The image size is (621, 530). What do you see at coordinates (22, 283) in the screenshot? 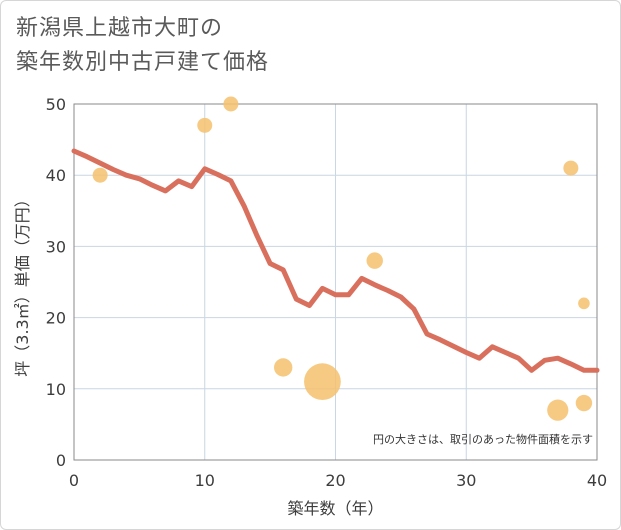
I see `y-axis-label: 坪（3.3㎡）単価（万円）` at bounding box center [22, 283].